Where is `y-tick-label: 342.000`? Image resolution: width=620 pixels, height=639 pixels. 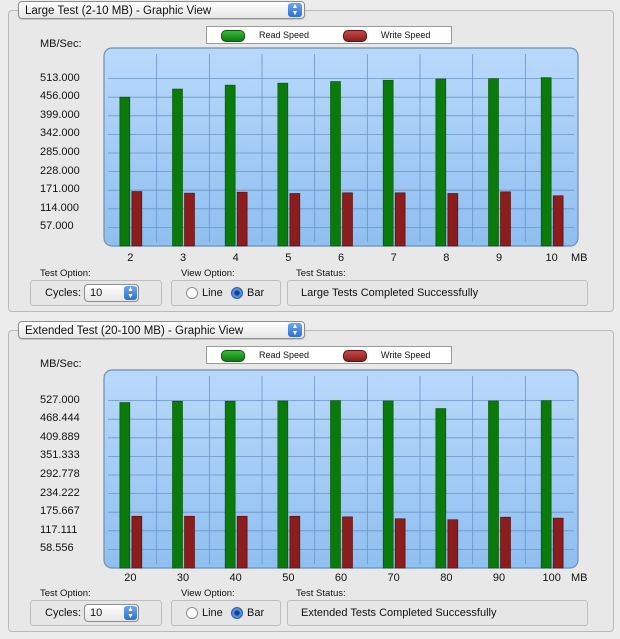
y-tick-label: 342.000 is located at coordinates (60, 133).